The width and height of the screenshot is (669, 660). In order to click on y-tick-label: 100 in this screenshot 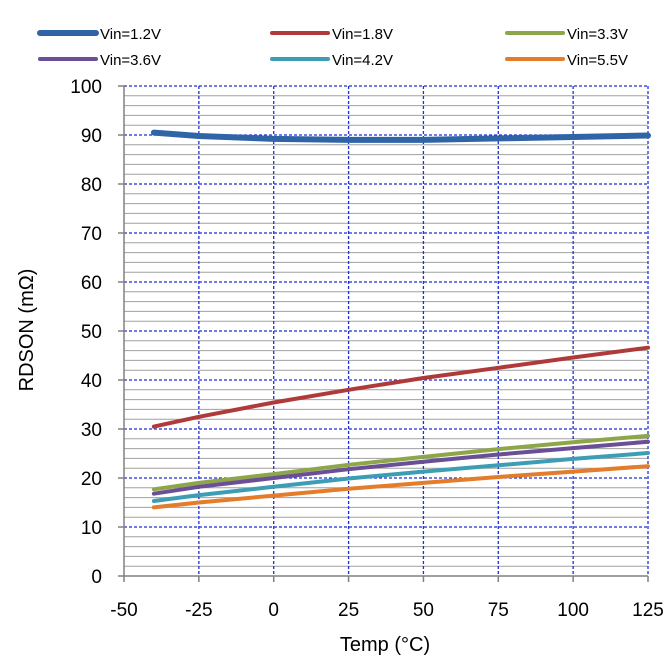, I will do `click(86, 87)`.